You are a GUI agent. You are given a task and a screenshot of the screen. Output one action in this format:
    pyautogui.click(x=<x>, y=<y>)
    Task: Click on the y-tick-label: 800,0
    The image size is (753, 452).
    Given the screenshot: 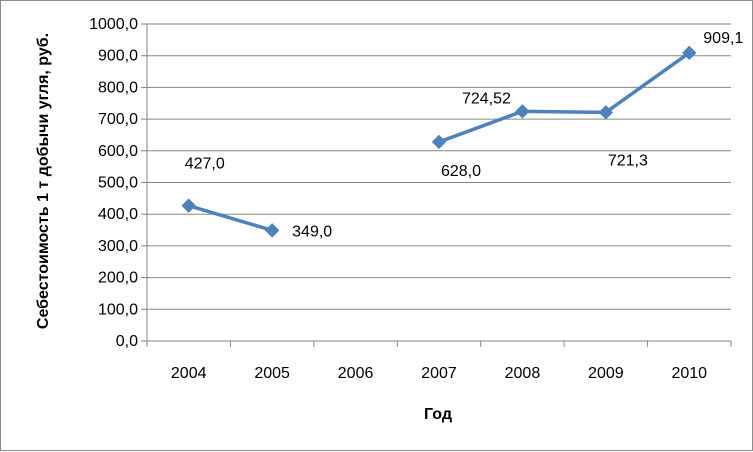 What is the action you would take?
    pyautogui.click(x=118, y=87)
    